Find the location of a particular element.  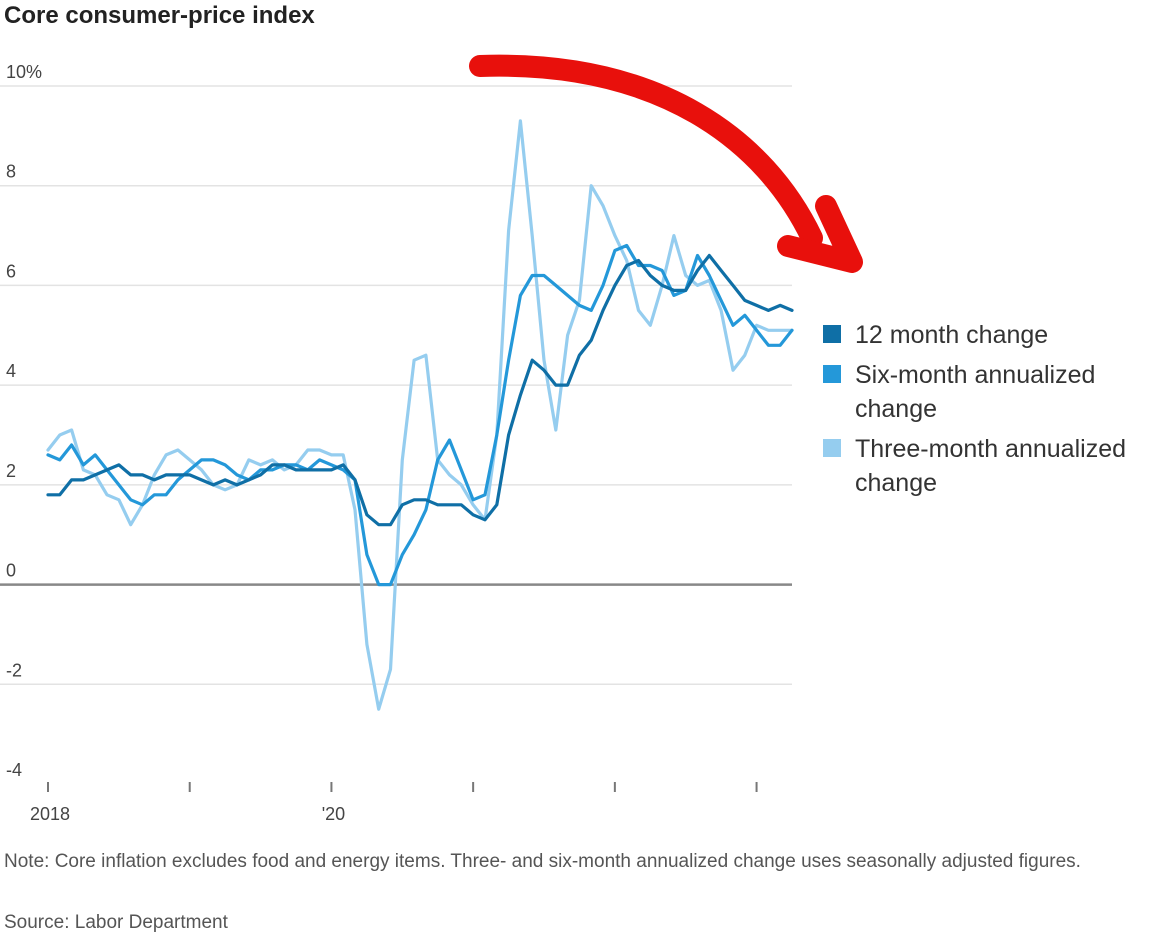

y-tick-label: 2 is located at coordinates (11, 471).